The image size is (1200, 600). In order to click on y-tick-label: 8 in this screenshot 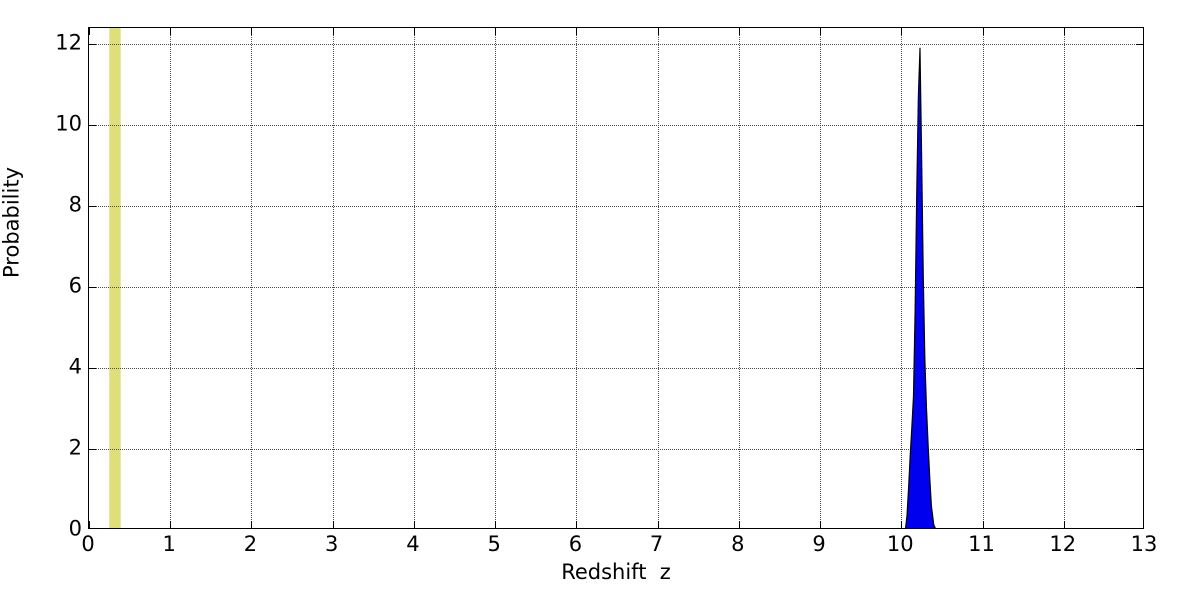, I will do `click(75, 204)`.